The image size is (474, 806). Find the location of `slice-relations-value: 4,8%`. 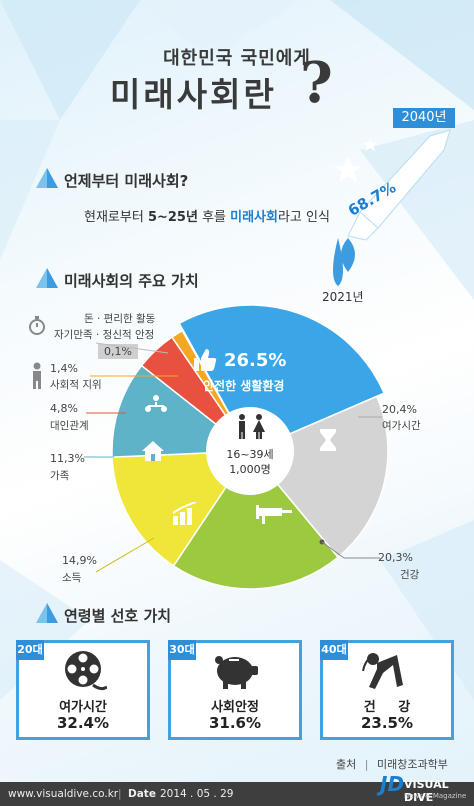

slice-relations-value: 4,8% is located at coordinates (64, 408).